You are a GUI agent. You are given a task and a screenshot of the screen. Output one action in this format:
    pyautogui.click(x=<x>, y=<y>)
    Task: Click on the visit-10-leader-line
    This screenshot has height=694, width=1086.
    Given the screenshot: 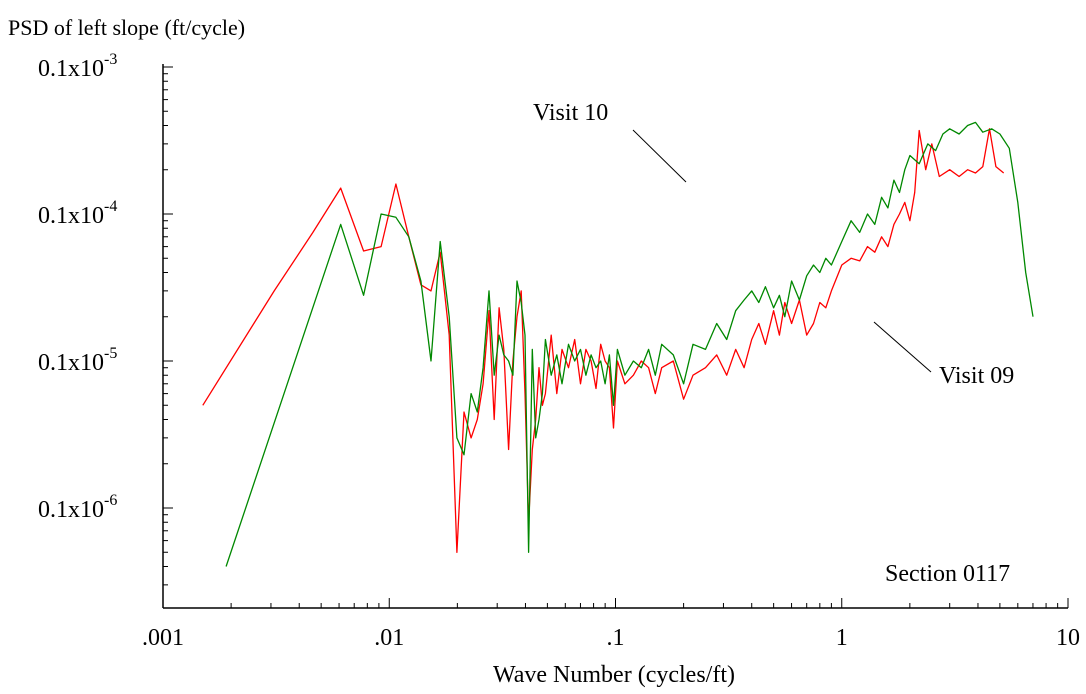 What is the action you would take?
    pyautogui.click(x=659, y=156)
    